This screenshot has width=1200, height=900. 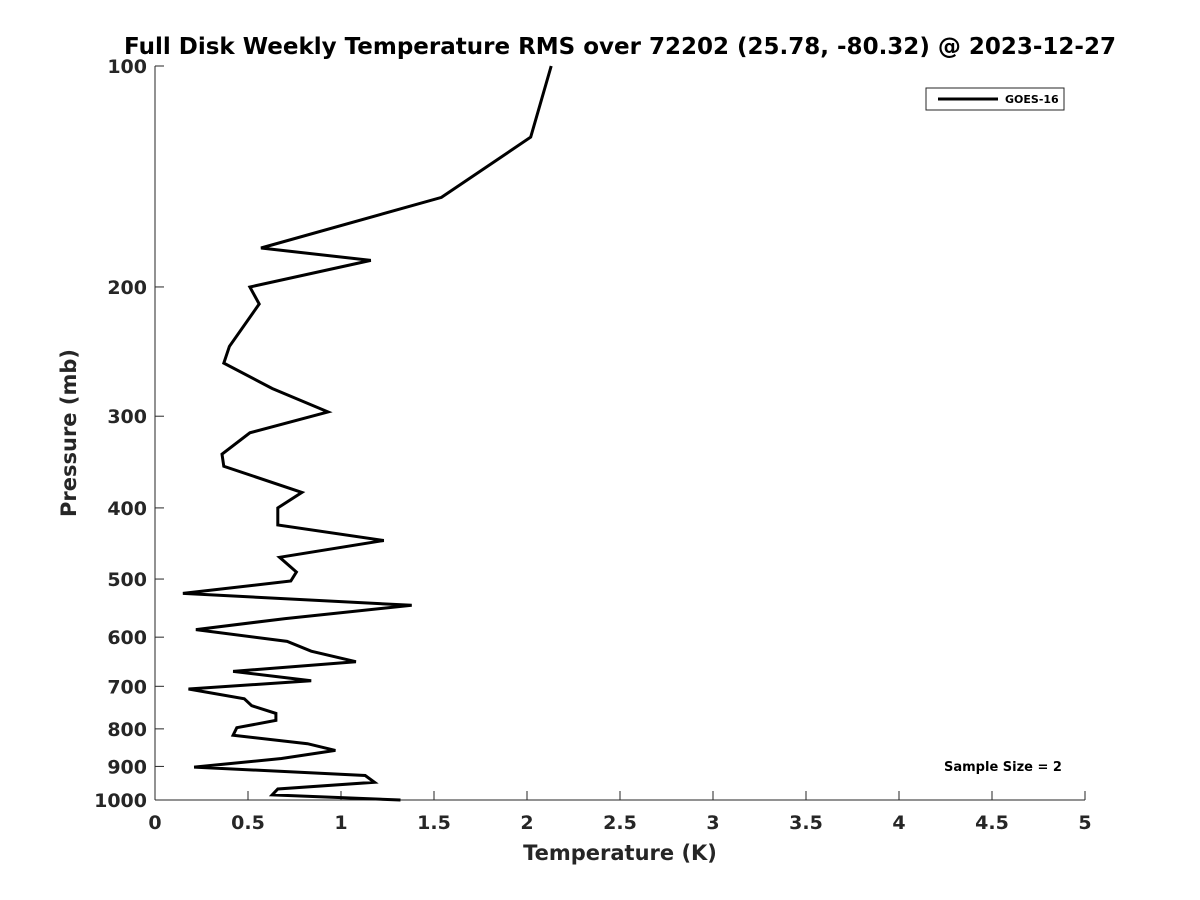 What do you see at coordinates (1084, 823) in the screenshot?
I see `x-tick-label: 5` at bounding box center [1084, 823].